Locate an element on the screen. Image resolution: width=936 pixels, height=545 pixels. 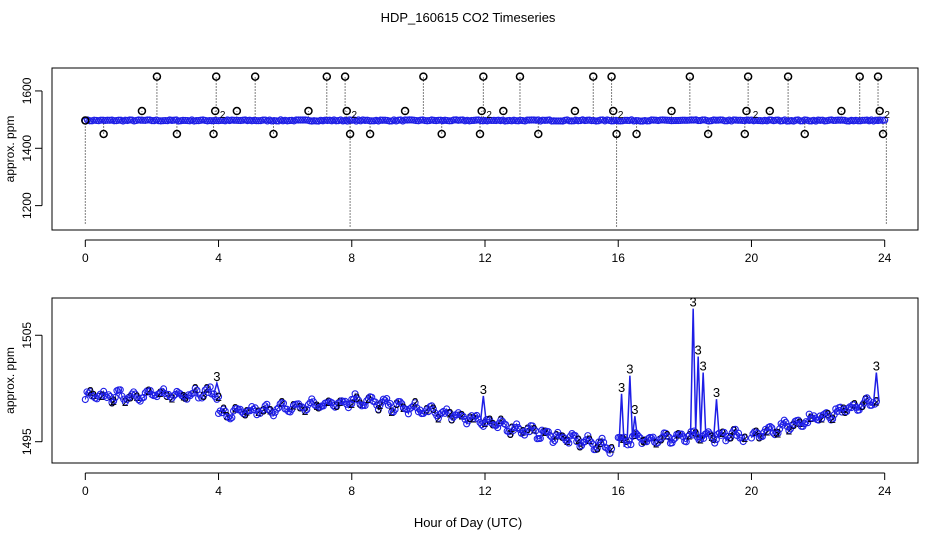
x-tick-label: 12 is located at coordinates (485, 258).